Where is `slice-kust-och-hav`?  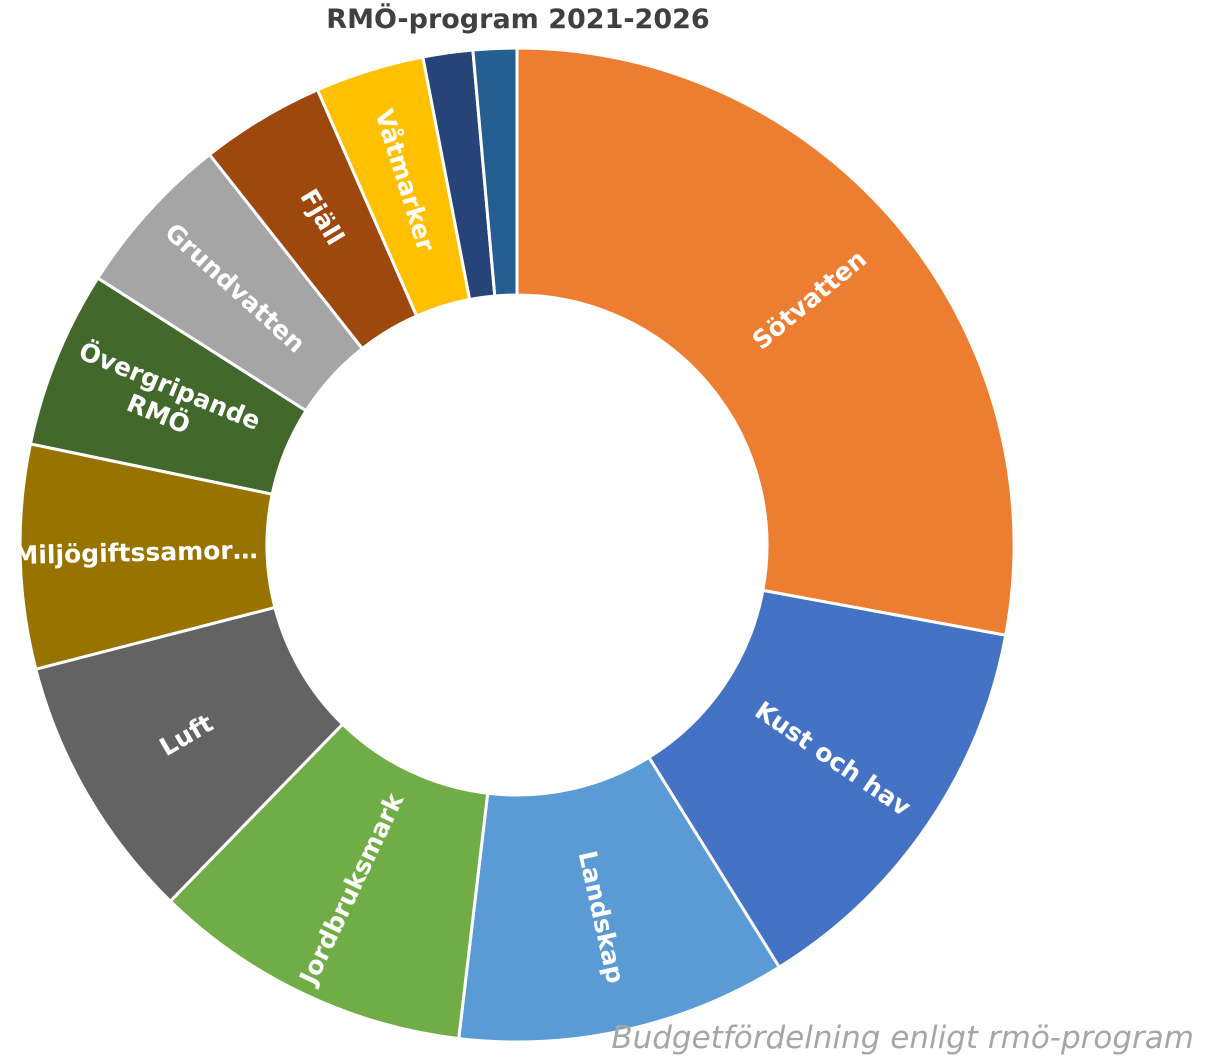 slice-kust-och-hav is located at coordinates (827, 779).